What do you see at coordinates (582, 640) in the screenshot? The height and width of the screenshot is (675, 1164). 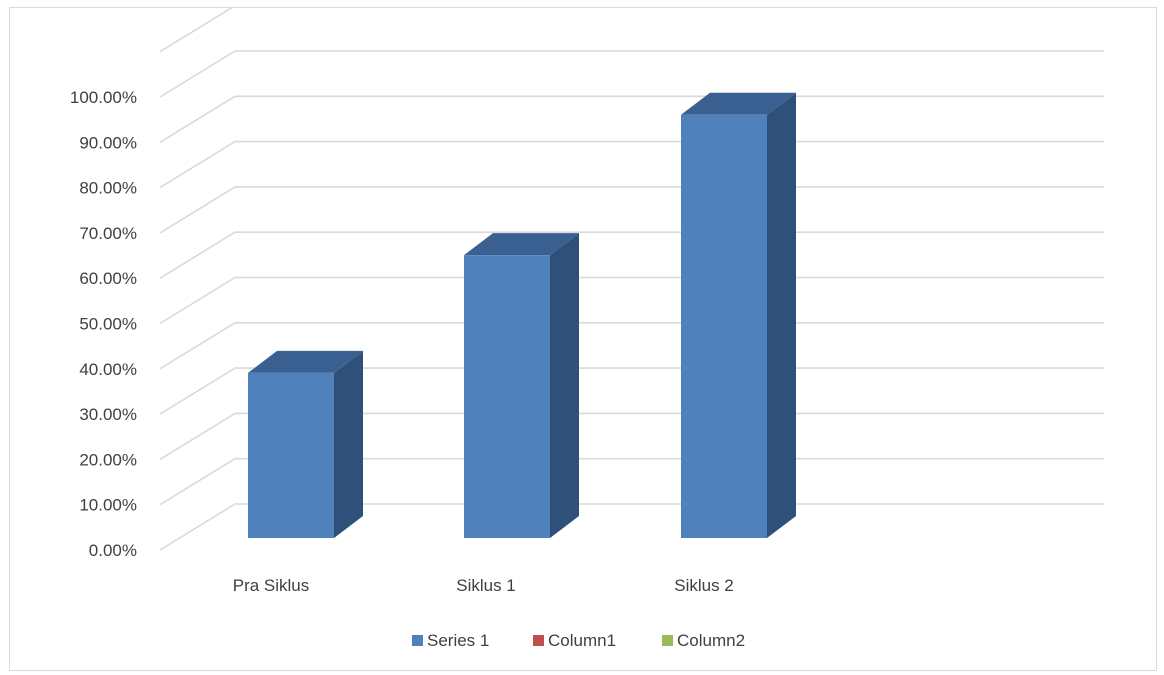 I see `legend-label: Column1` at bounding box center [582, 640].